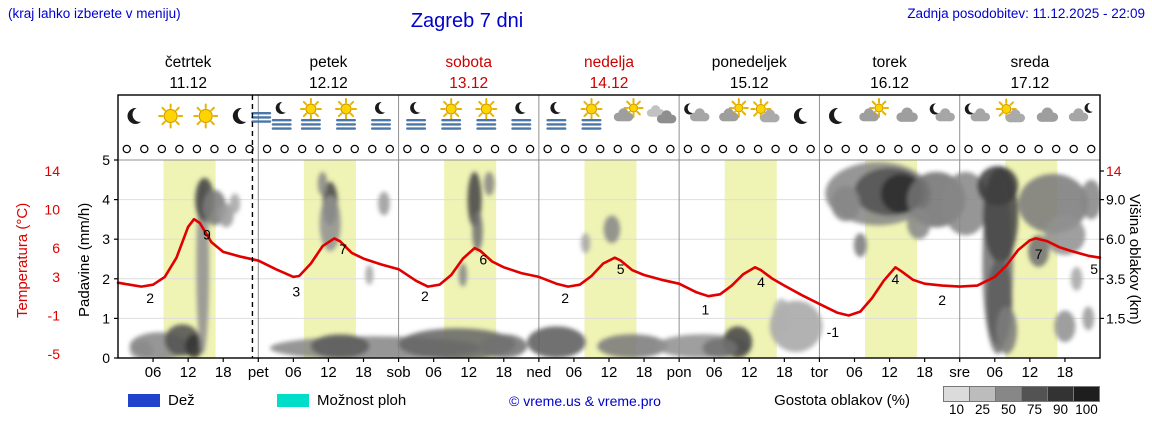 This screenshot has width=1152, height=443. What do you see at coordinates (761, 282) in the screenshot?
I see `temperature-value-label: 4` at bounding box center [761, 282].